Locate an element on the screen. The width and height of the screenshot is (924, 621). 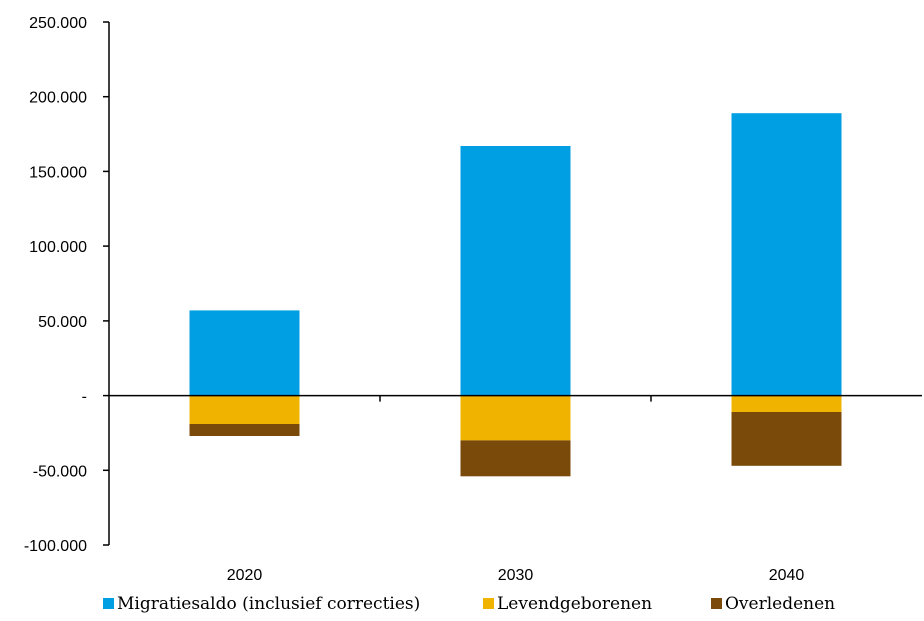
legend-label-series-2: Levendgeborenen is located at coordinates (574, 604).